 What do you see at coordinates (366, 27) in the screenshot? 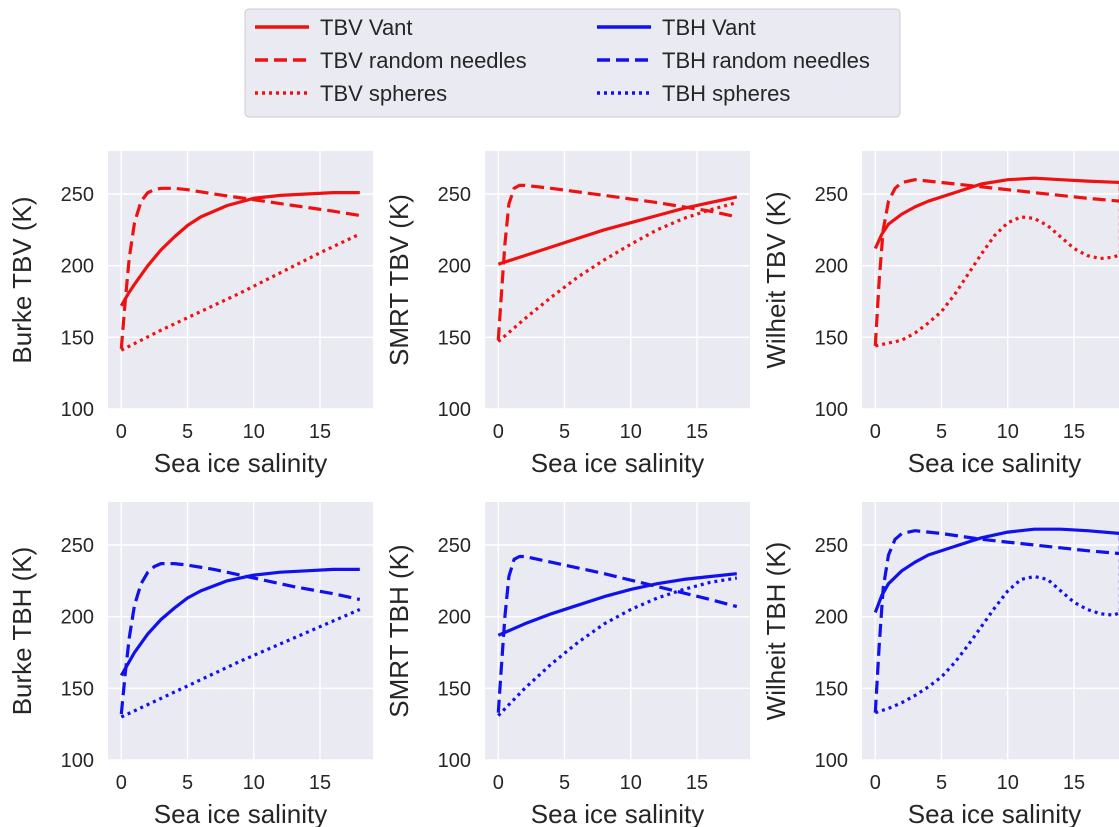
I see `legend-label-tbv-vant: TBV Vant` at bounding box center [366, 27].